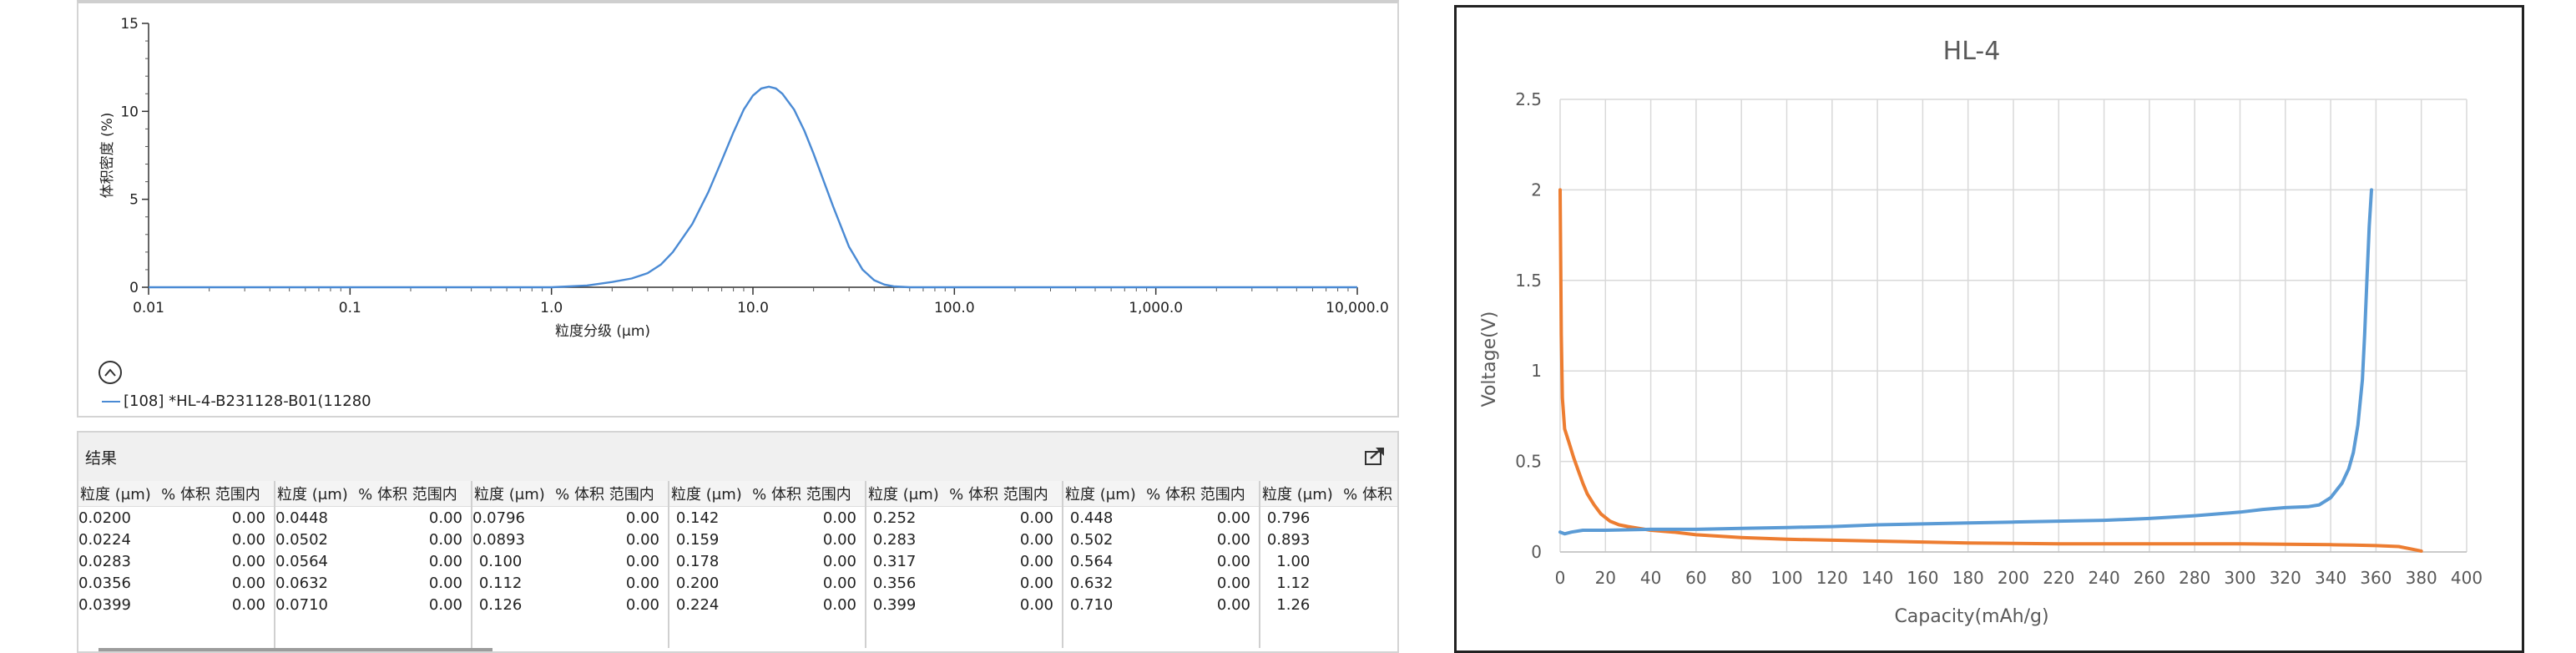 The image size is (2576, 653). I want to click on chevron-up-icon, so click(110, 372).